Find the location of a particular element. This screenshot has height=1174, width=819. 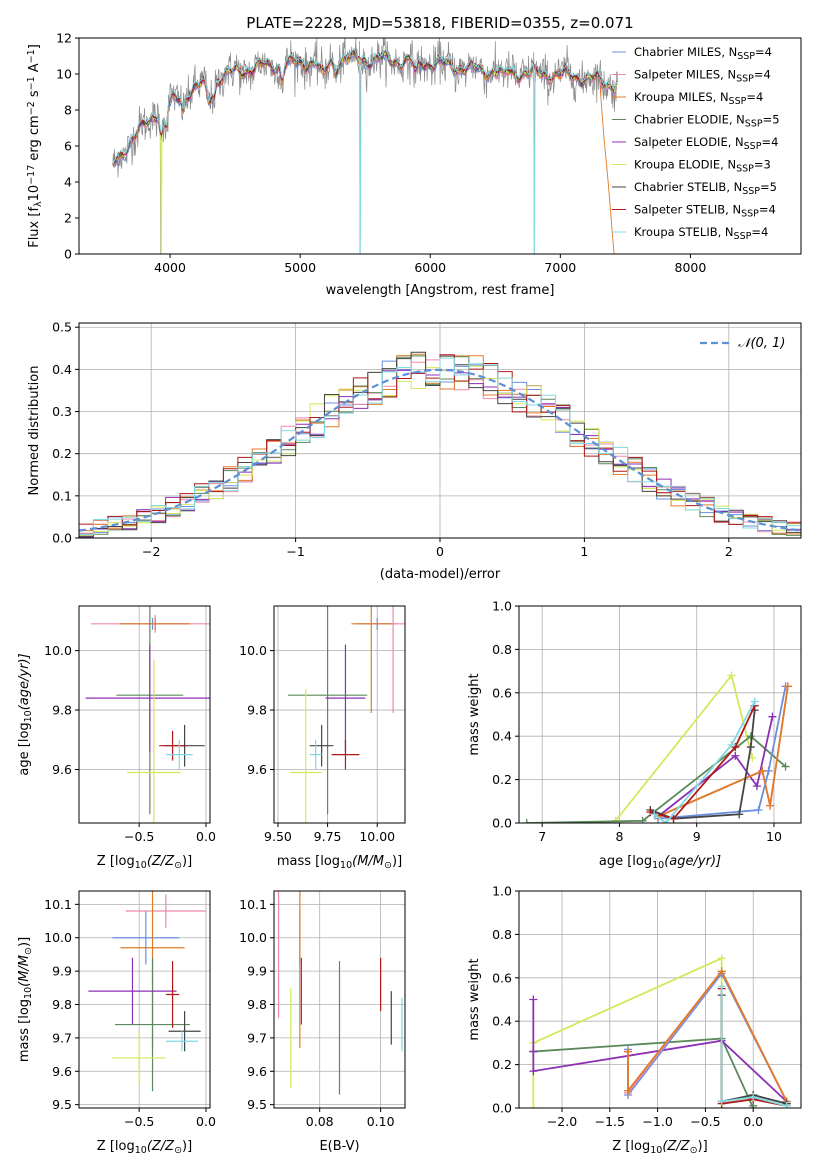

y-tick-label: 9.9 is located at coordinates (62, 971).